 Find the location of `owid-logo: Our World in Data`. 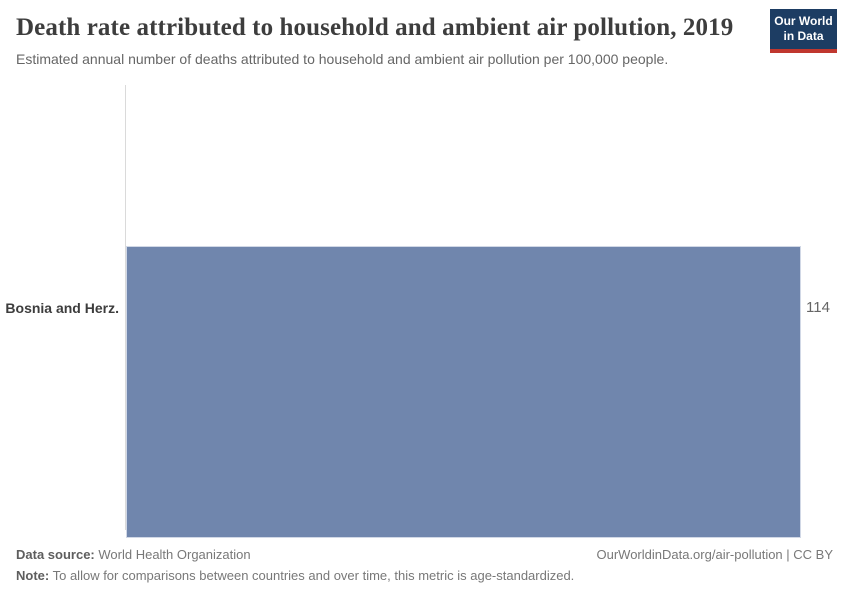

owid-logo: Our World in Data is located at coordinates (803, 31).